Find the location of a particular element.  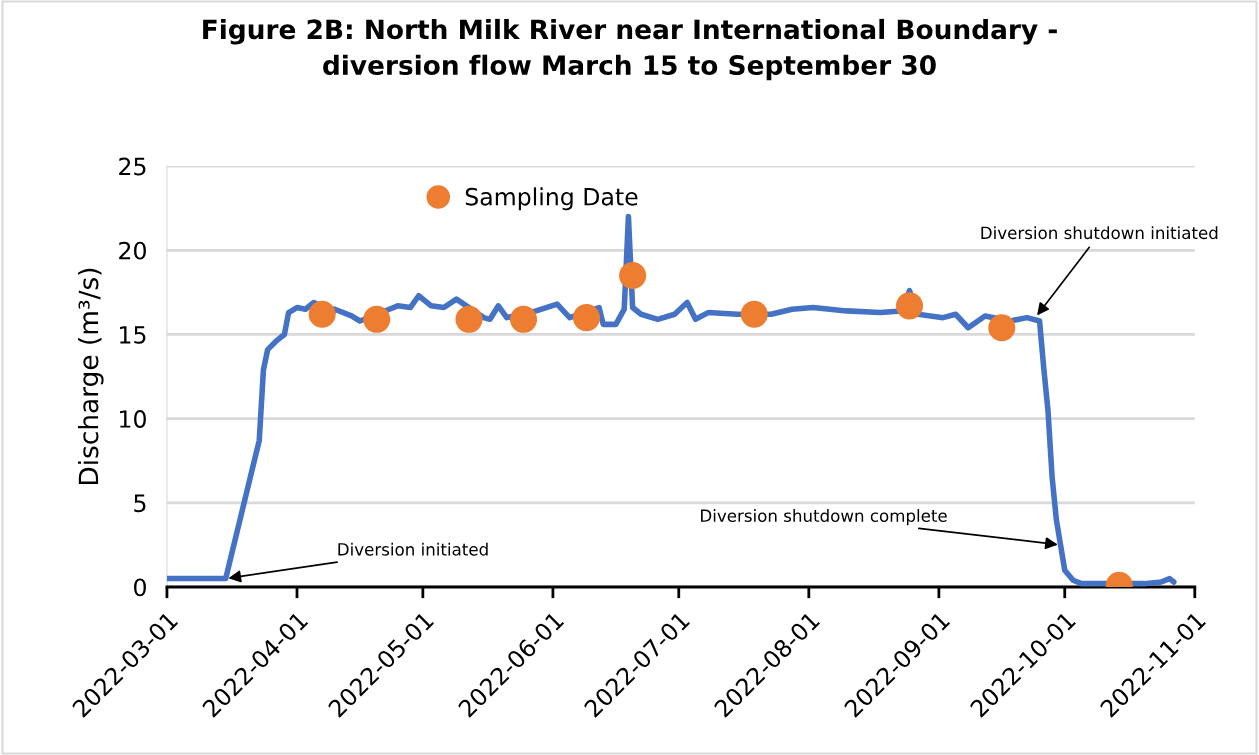

annotation: Diversion shutdown complete is located at coordinates (824, 517).